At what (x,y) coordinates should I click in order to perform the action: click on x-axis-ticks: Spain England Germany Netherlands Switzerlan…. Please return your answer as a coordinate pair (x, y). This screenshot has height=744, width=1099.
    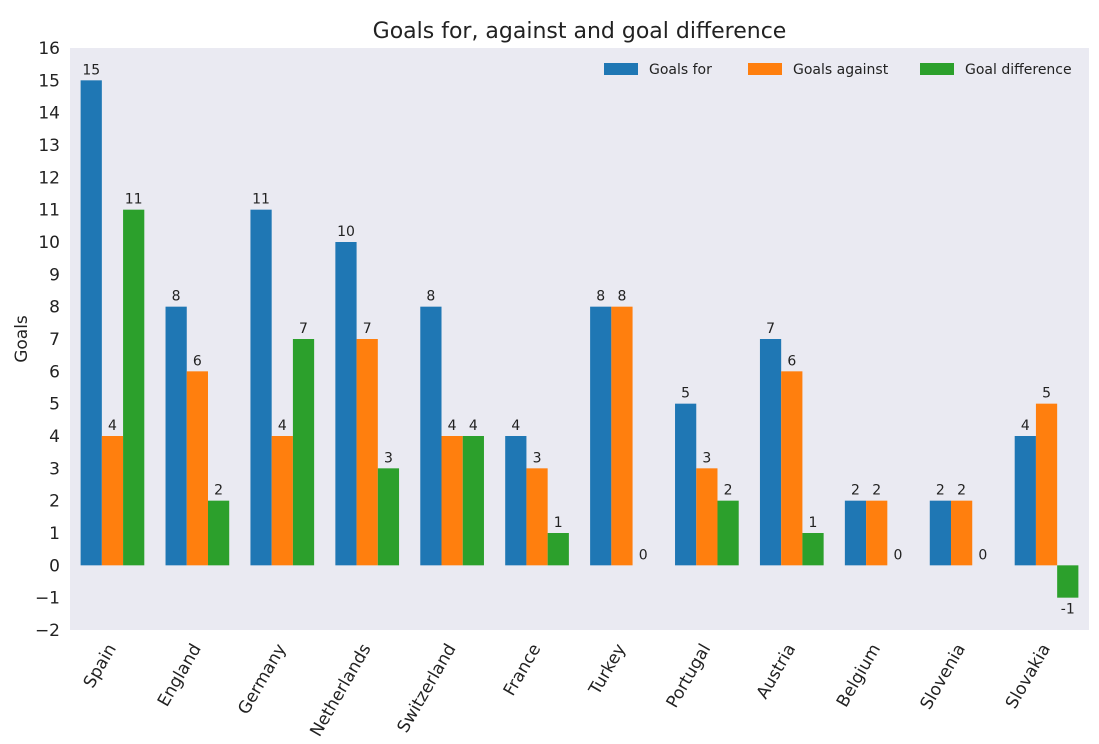
    Looking at the image, I should click on (567, 690).